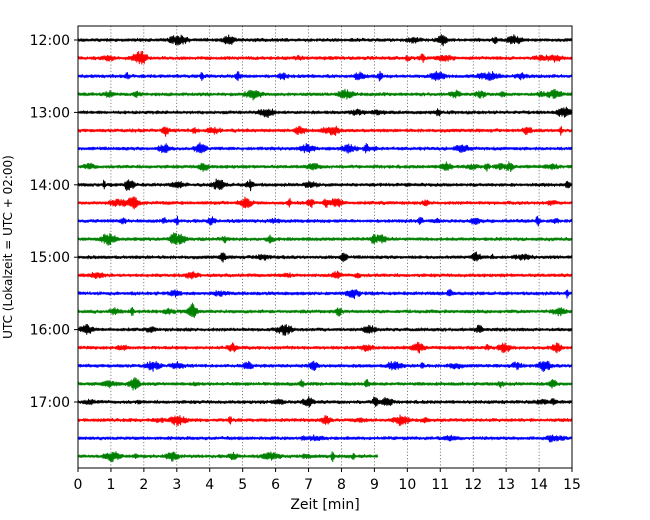 This screenshot has height=520, width=650. I want to click on x-tick-label: 15, so click(572, 485).